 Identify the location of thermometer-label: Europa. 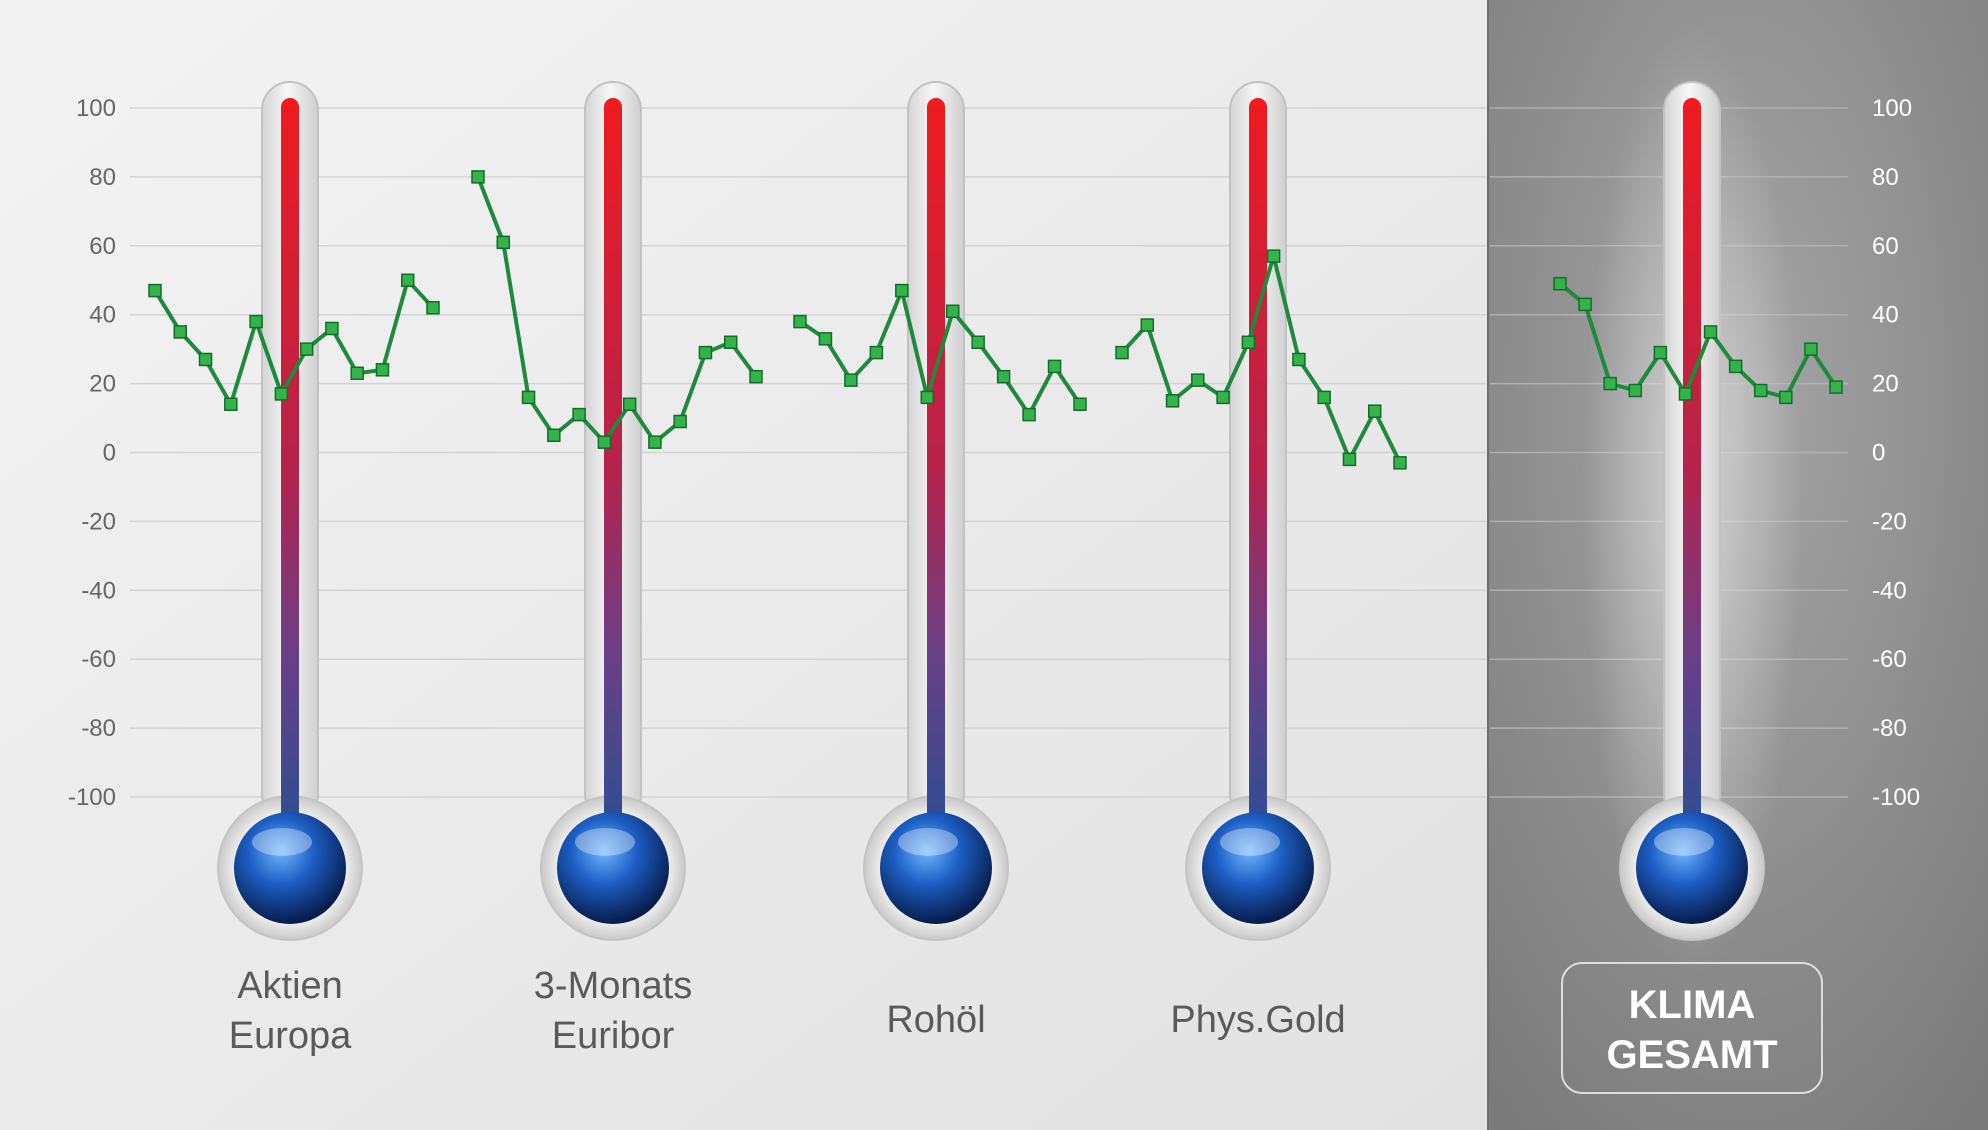
(290, 1036).